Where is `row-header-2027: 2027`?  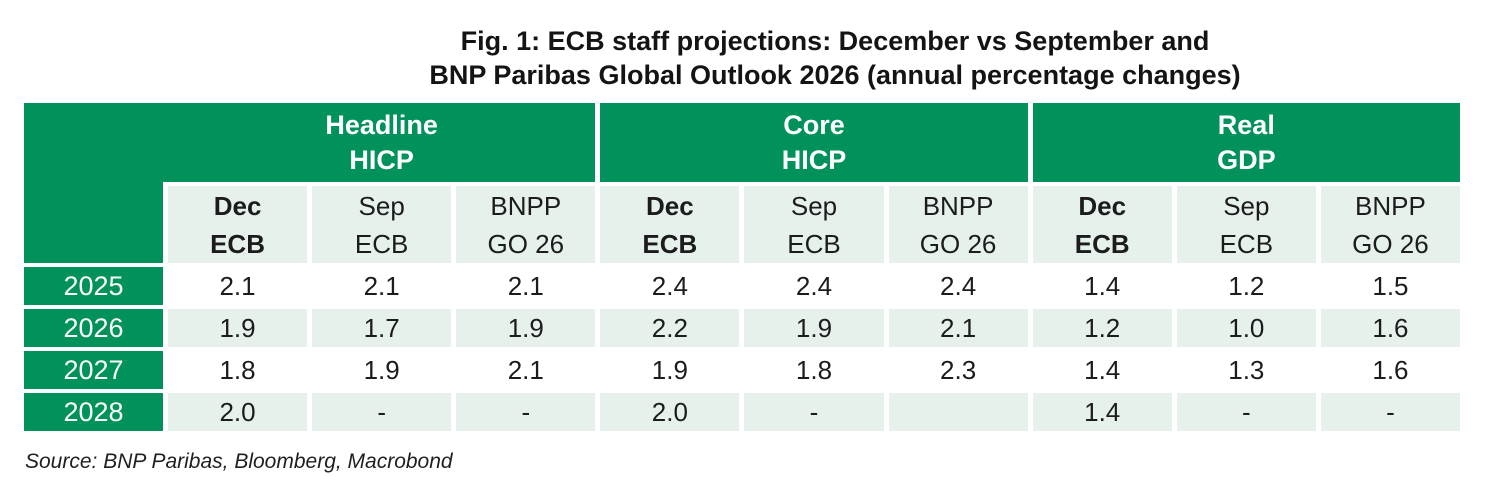
row-header-2027: 2027 is located at coordinates (93, 370).